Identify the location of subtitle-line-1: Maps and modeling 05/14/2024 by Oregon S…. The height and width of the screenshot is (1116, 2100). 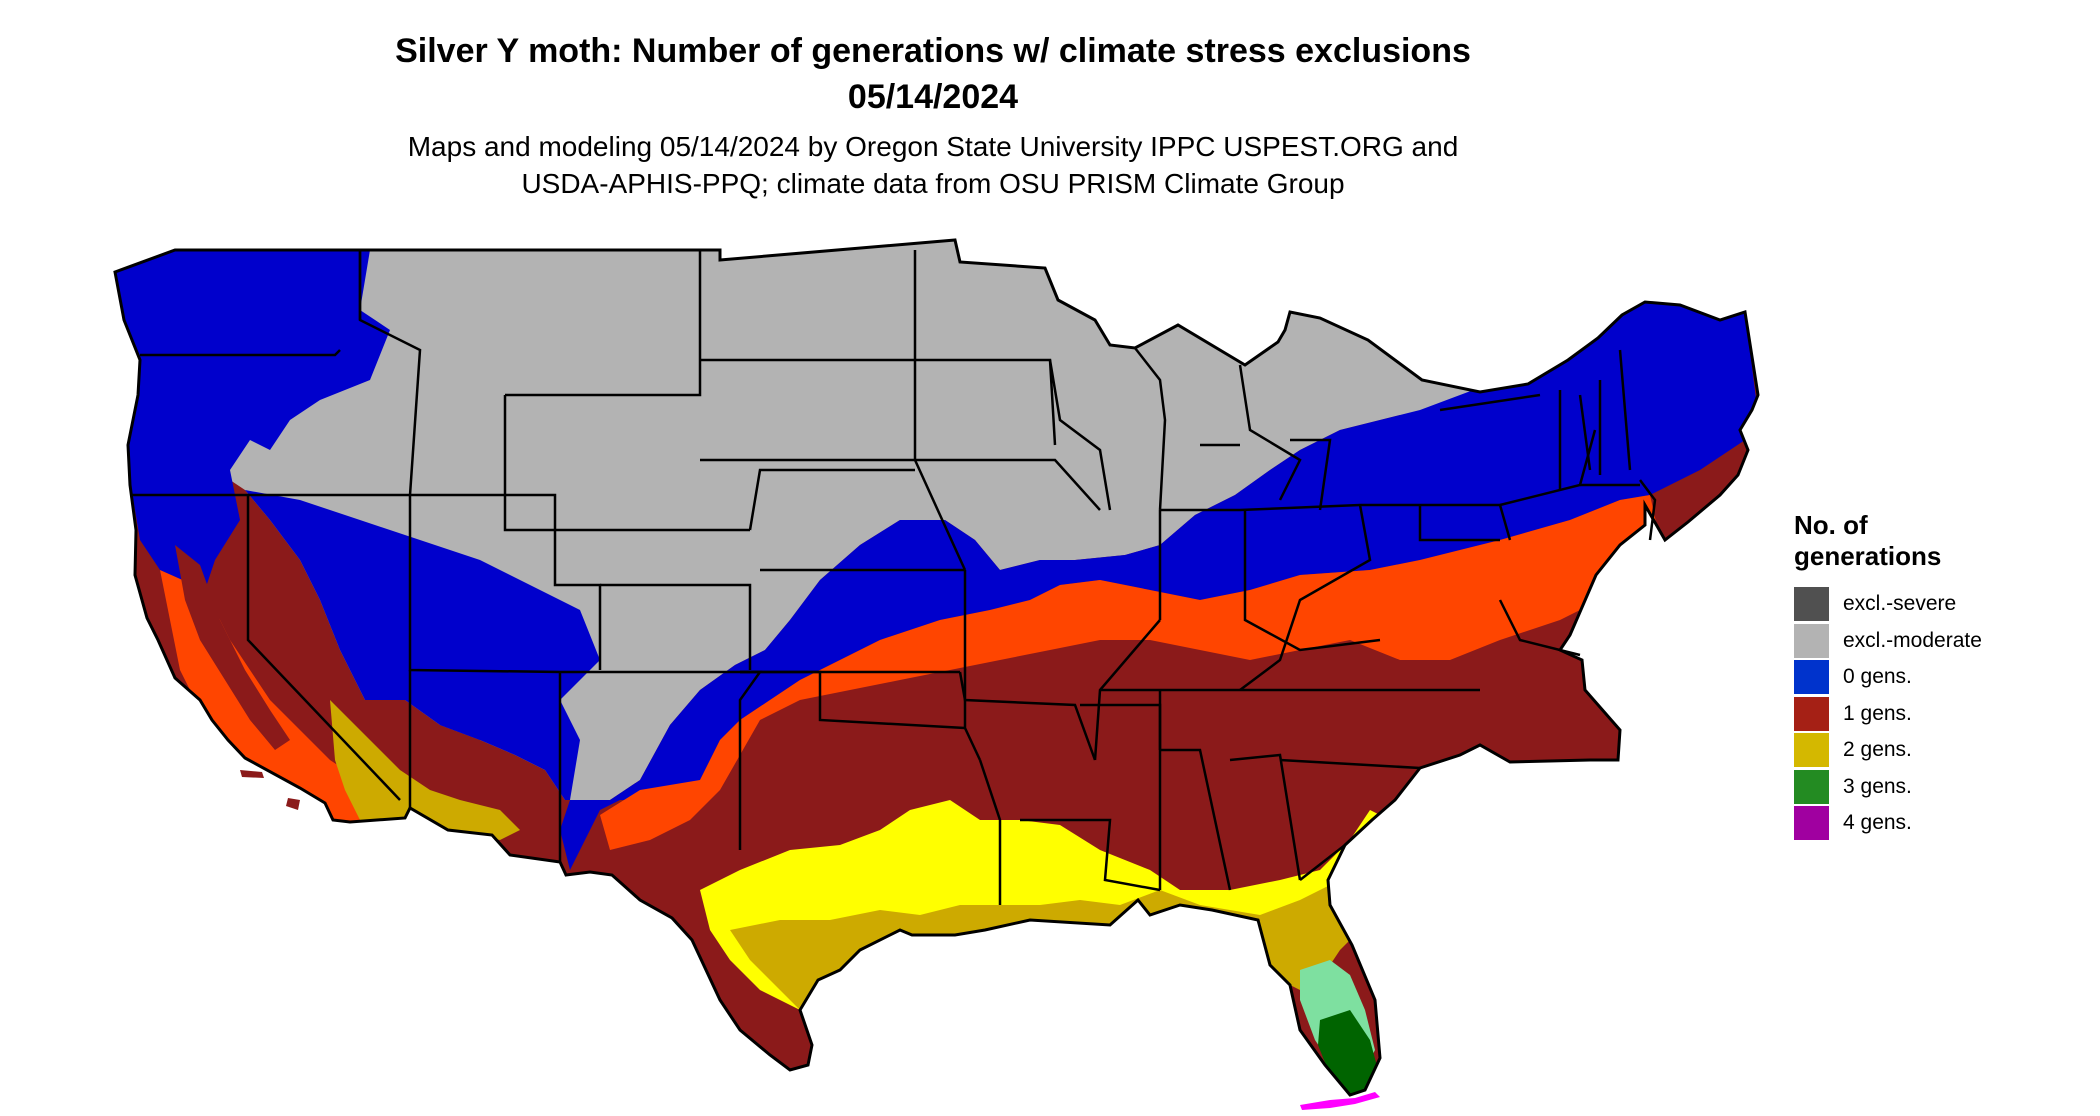
(933, 146).